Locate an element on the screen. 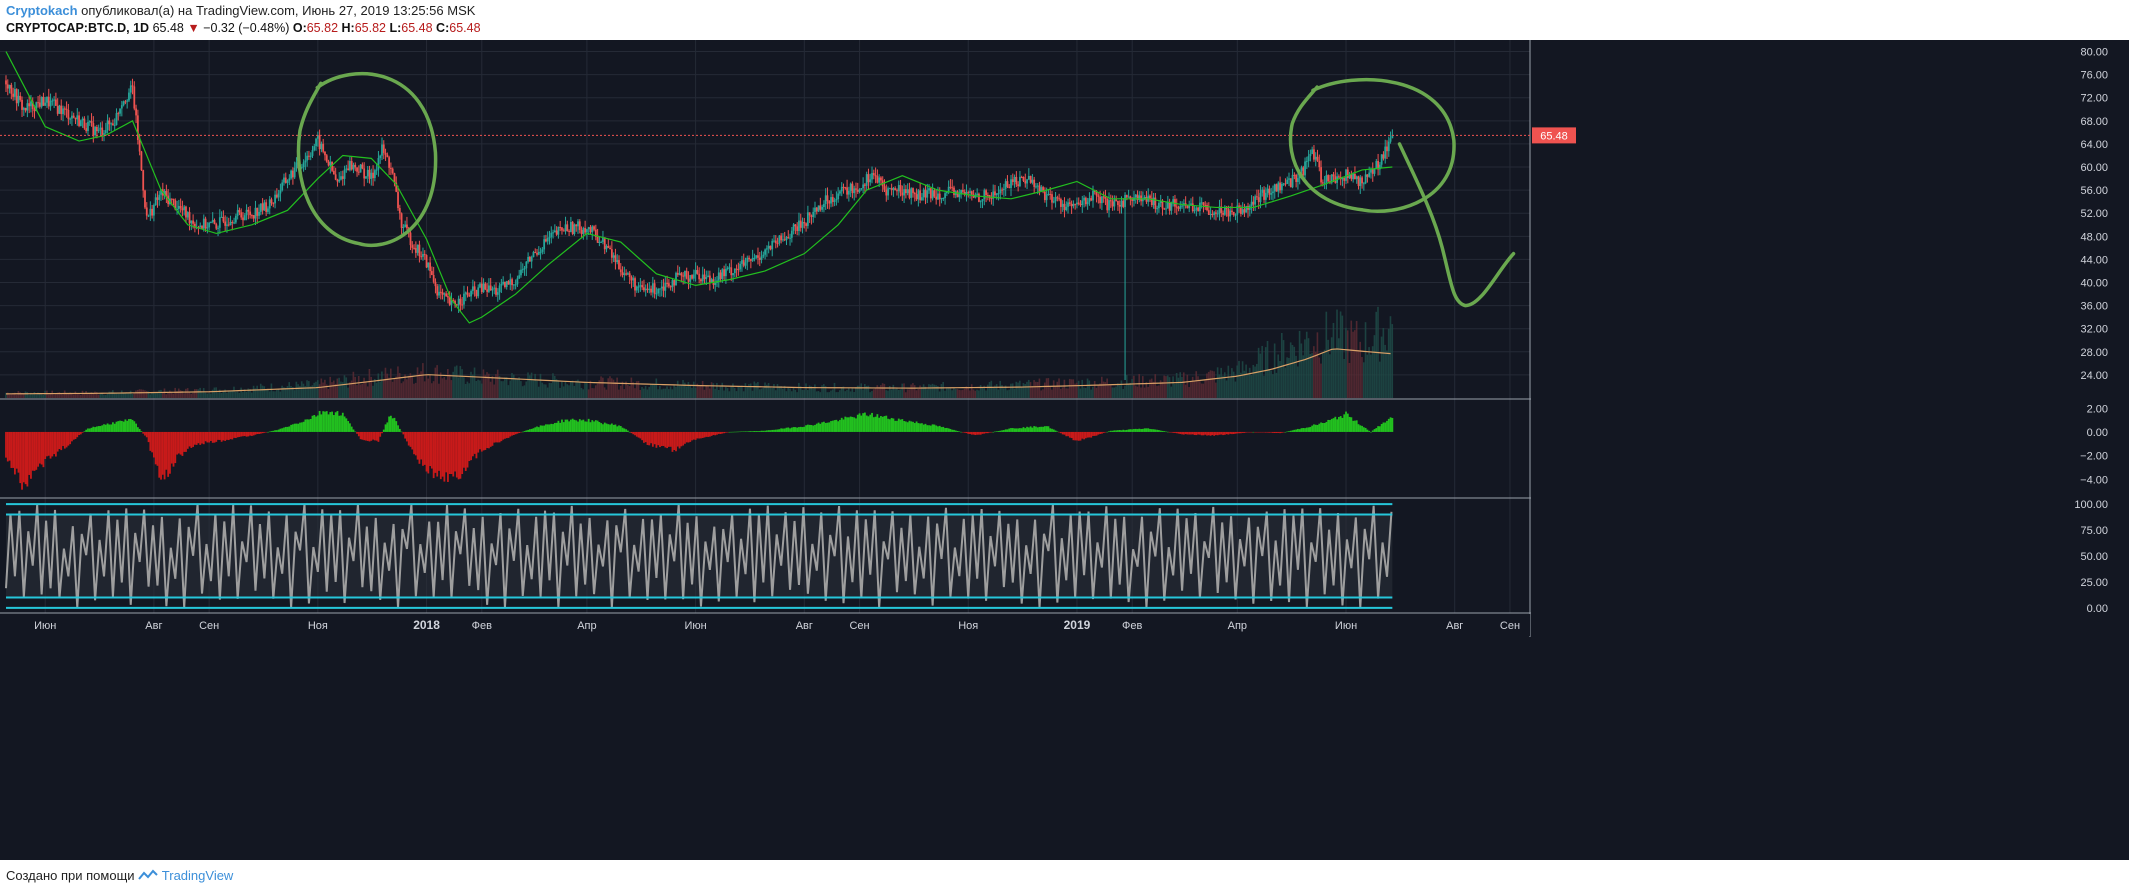 The width and height of the screenshot is (2129, 894). annotation-circle-2017 is located at coordinates (367, 159).